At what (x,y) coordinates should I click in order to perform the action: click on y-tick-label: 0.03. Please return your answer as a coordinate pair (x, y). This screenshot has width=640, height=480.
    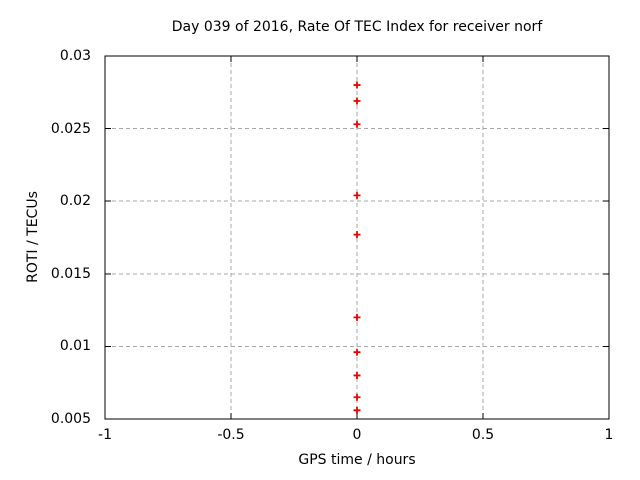
    Looking at the image, I should click on (75, 56).